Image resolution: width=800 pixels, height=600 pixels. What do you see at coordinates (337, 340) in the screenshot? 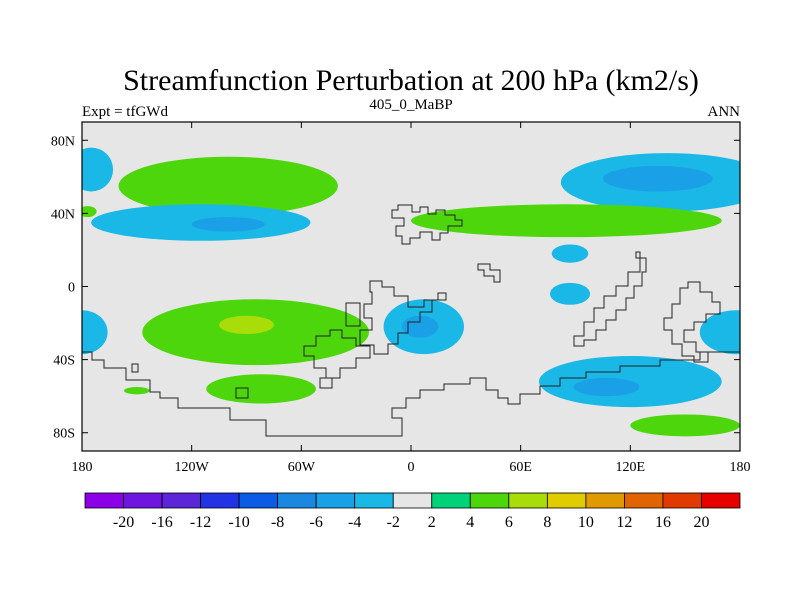
I see `coastline-south-america` at bounding box center [337, 340].